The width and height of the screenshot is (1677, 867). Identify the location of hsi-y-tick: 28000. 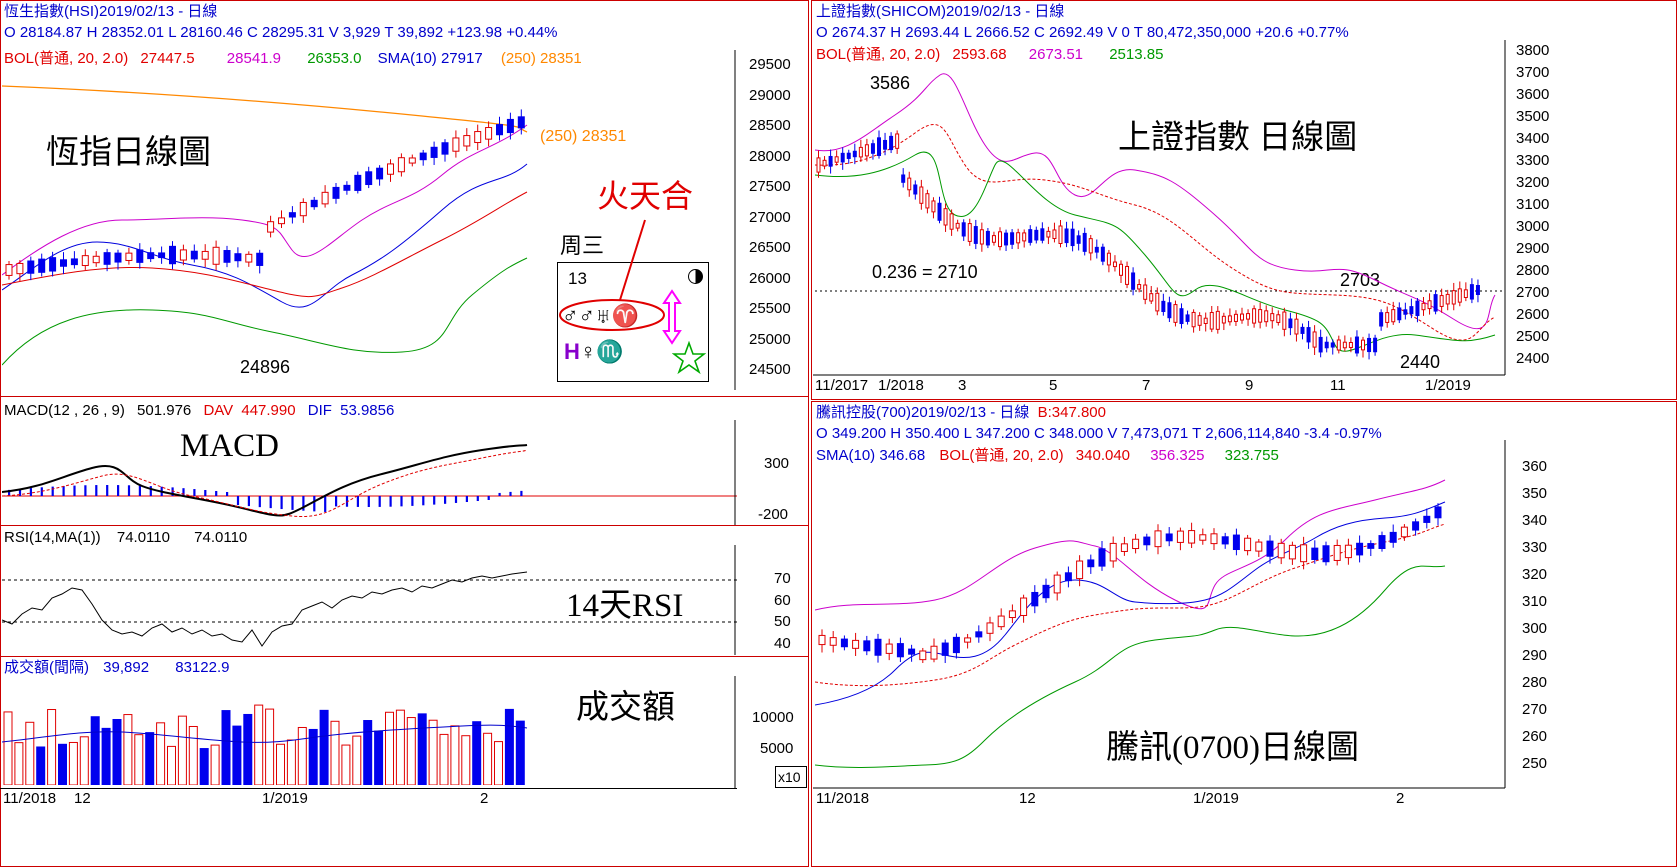
(770, 156).